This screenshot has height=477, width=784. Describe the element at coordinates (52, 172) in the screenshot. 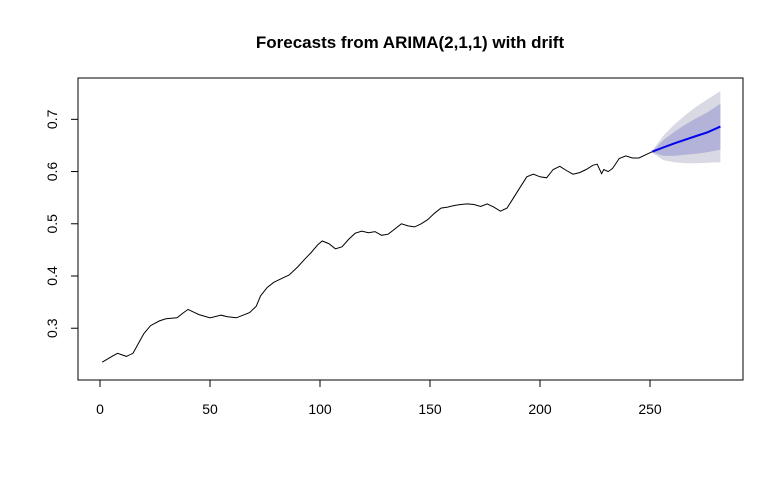

I see `y-tick-label: 0.6` at that location.